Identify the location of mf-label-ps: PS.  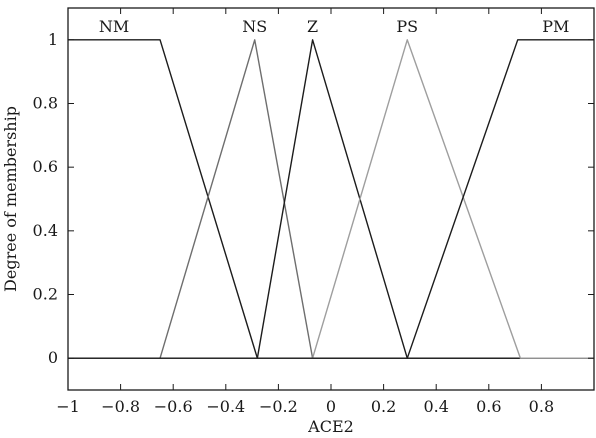
(407, 26).